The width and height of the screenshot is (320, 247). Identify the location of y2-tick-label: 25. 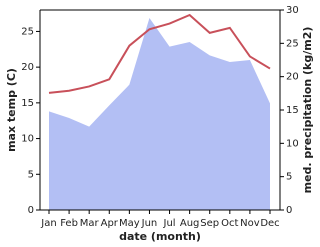
(292, 43).